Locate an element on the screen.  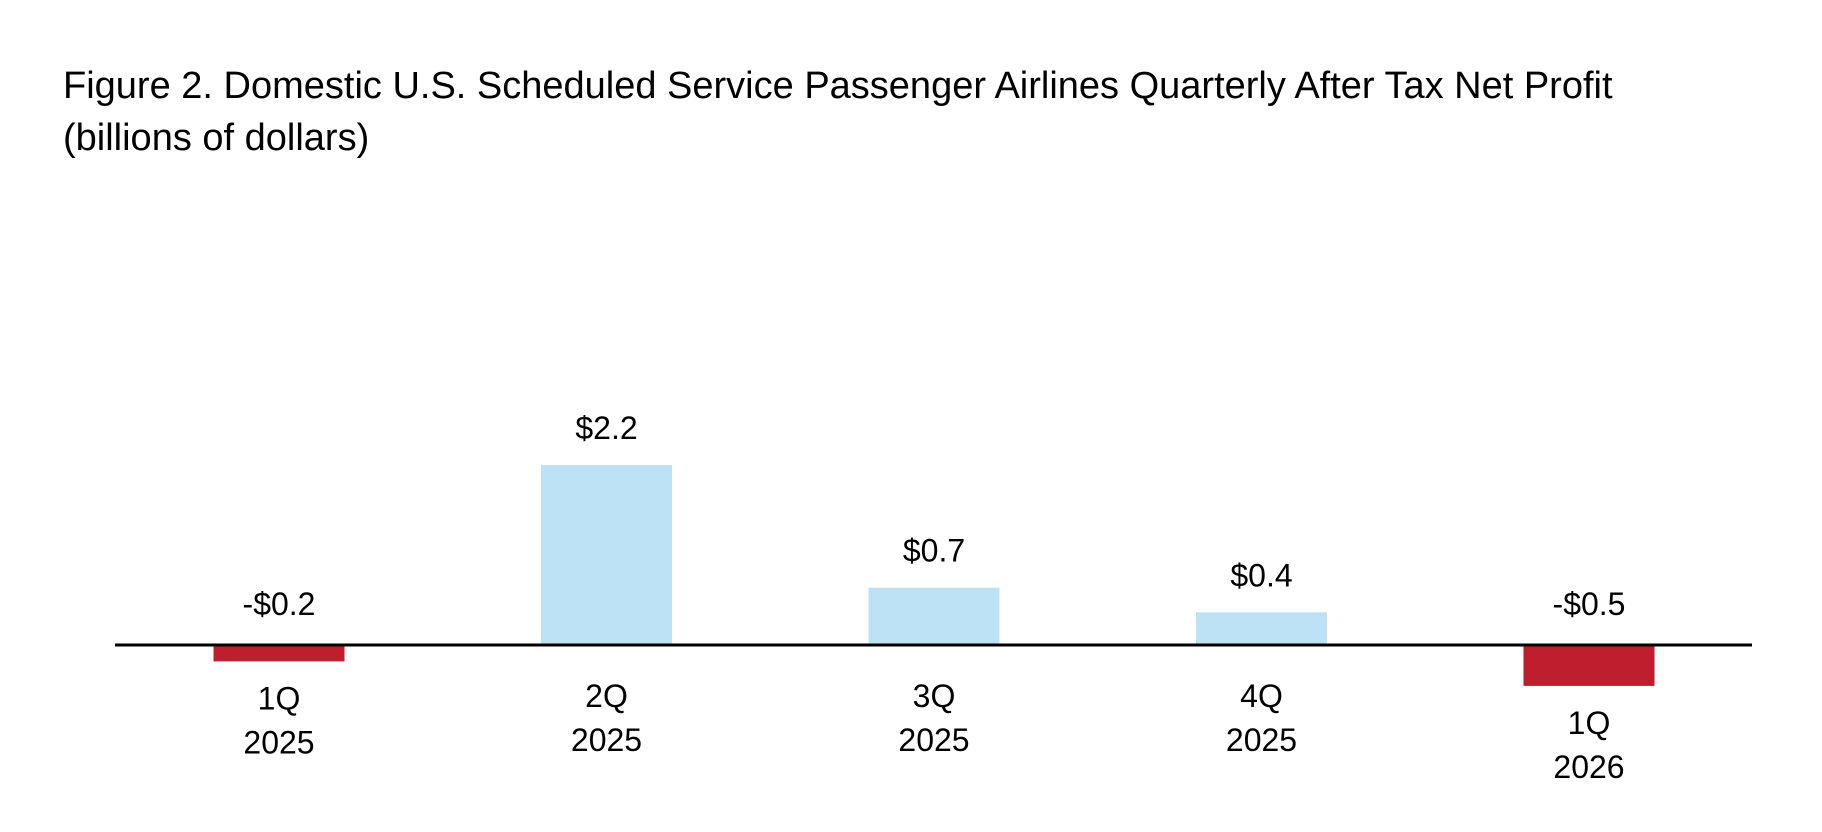
data-label: $0.7 is located at coordinates (934, 551).